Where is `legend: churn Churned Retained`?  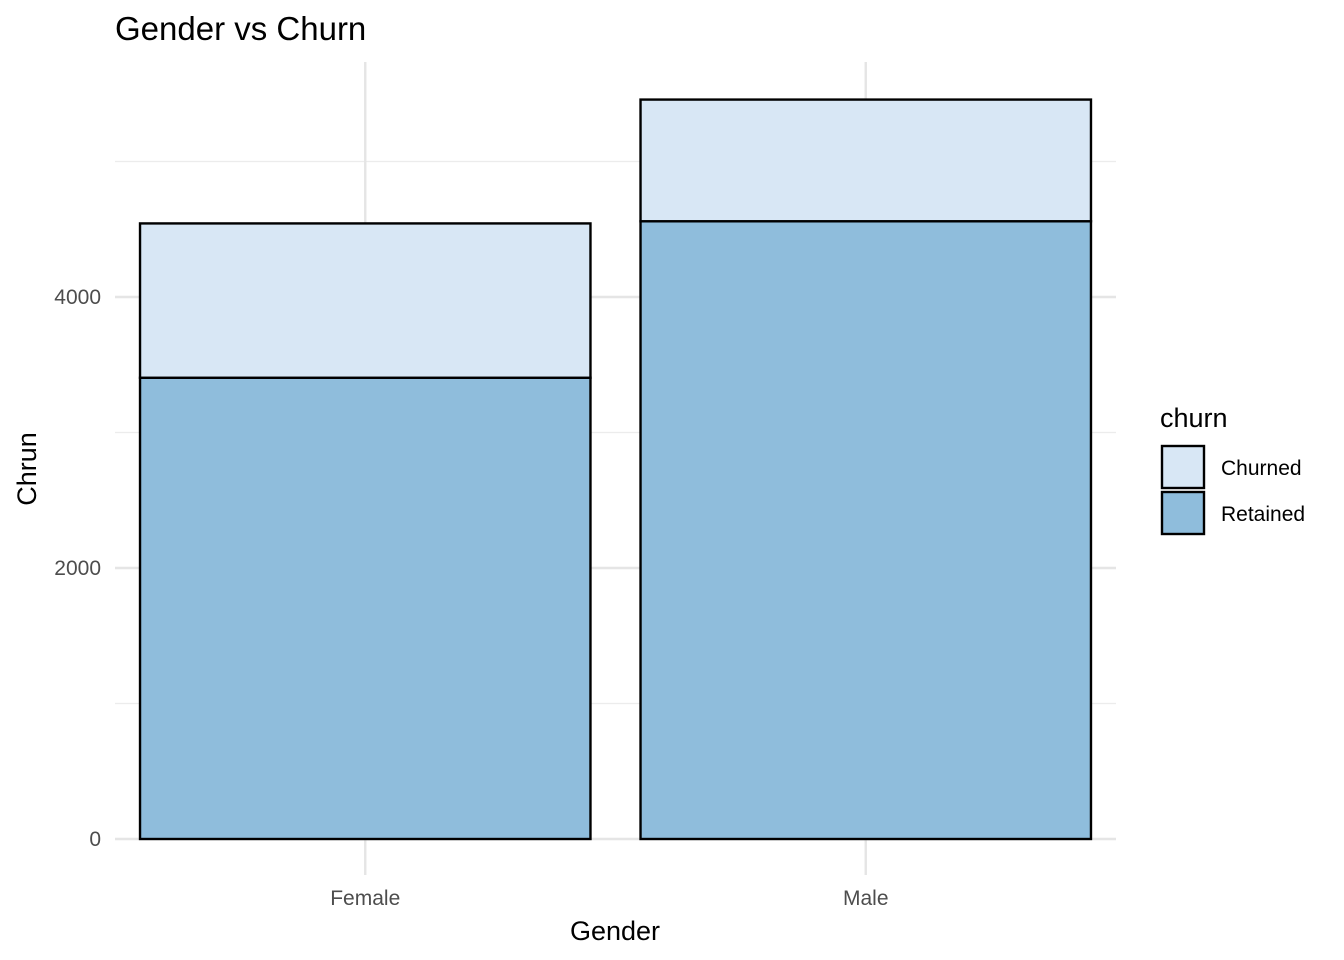
legend: churn Churned Retained is located at coordinates (1232, 469).